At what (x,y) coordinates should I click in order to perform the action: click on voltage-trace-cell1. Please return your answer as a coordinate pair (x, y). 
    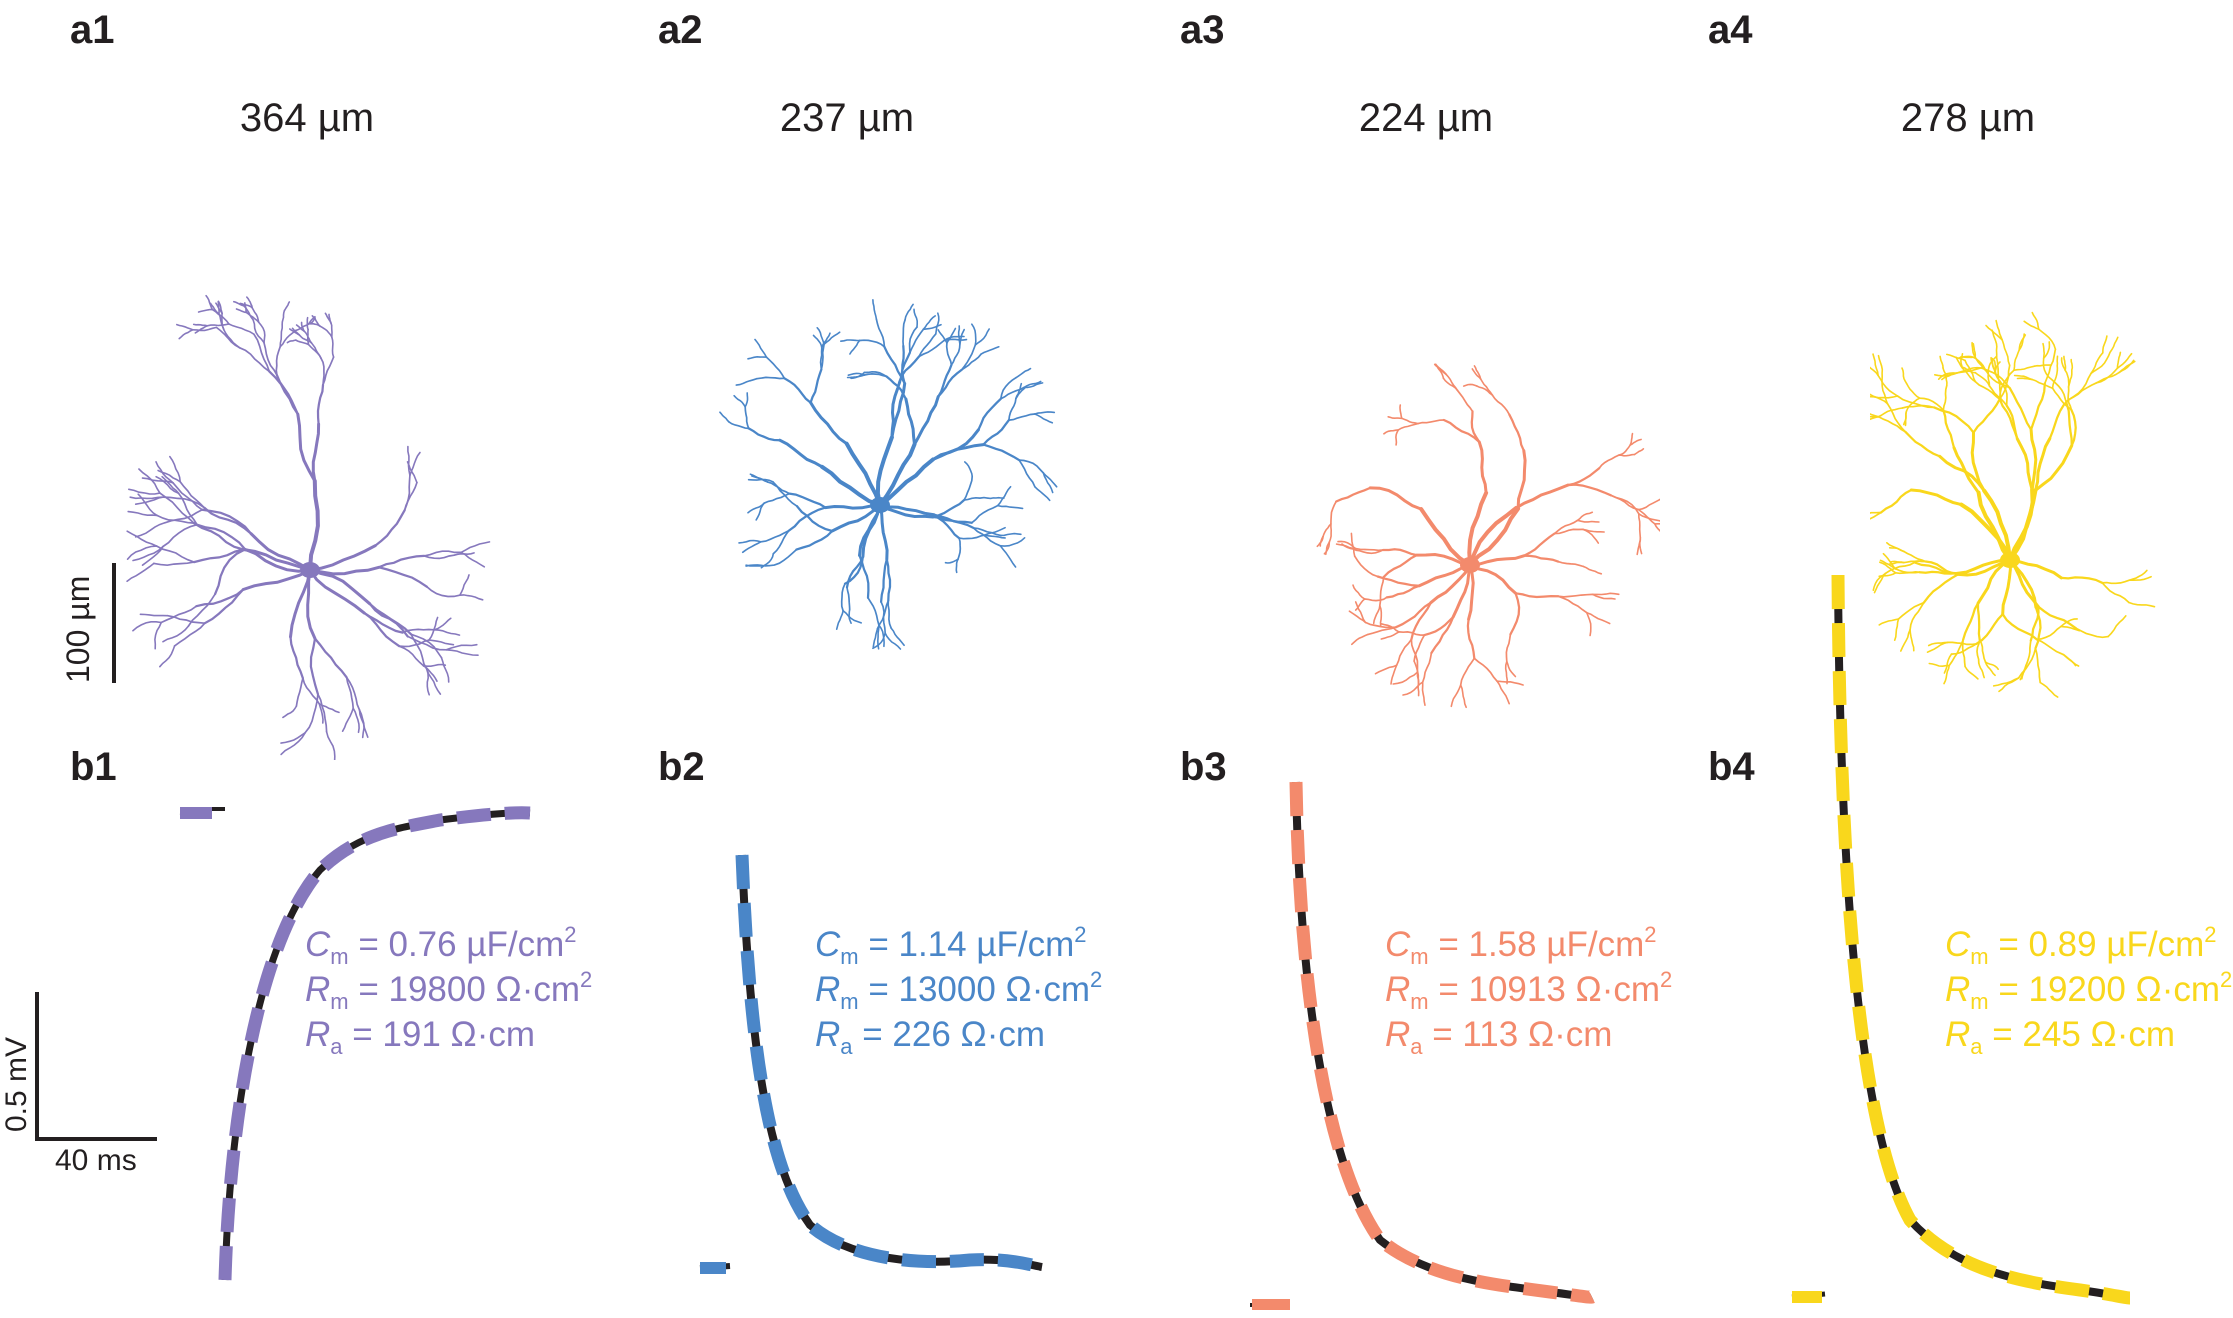
    Looking at the image, I should click on (355, 1043).